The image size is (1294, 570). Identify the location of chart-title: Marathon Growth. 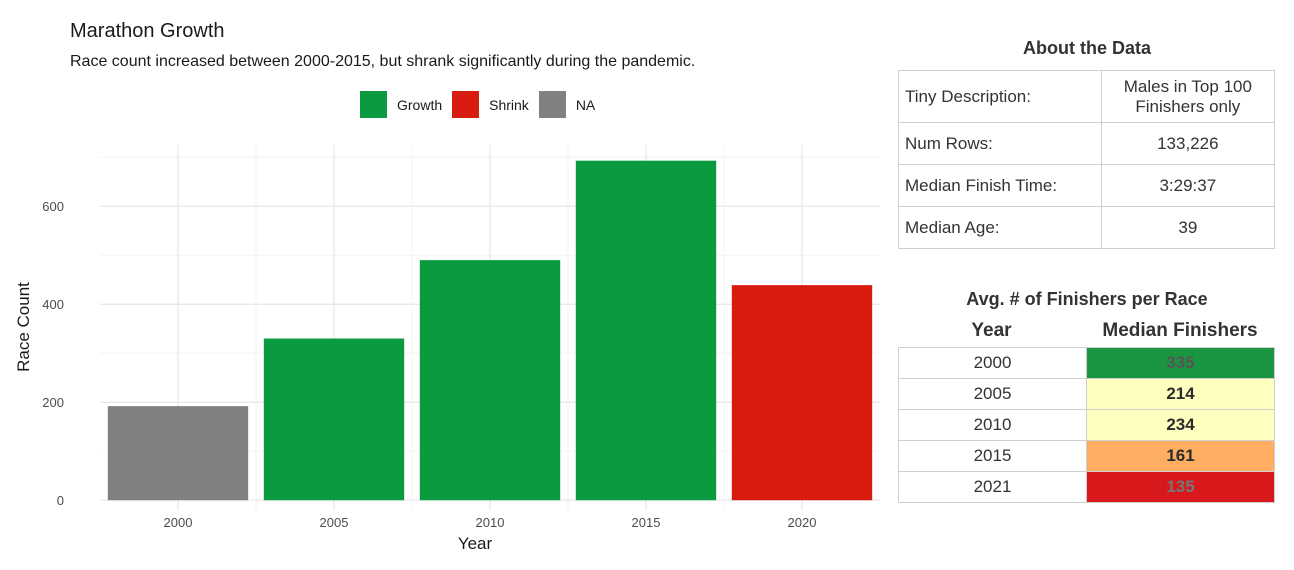
(147, 31).